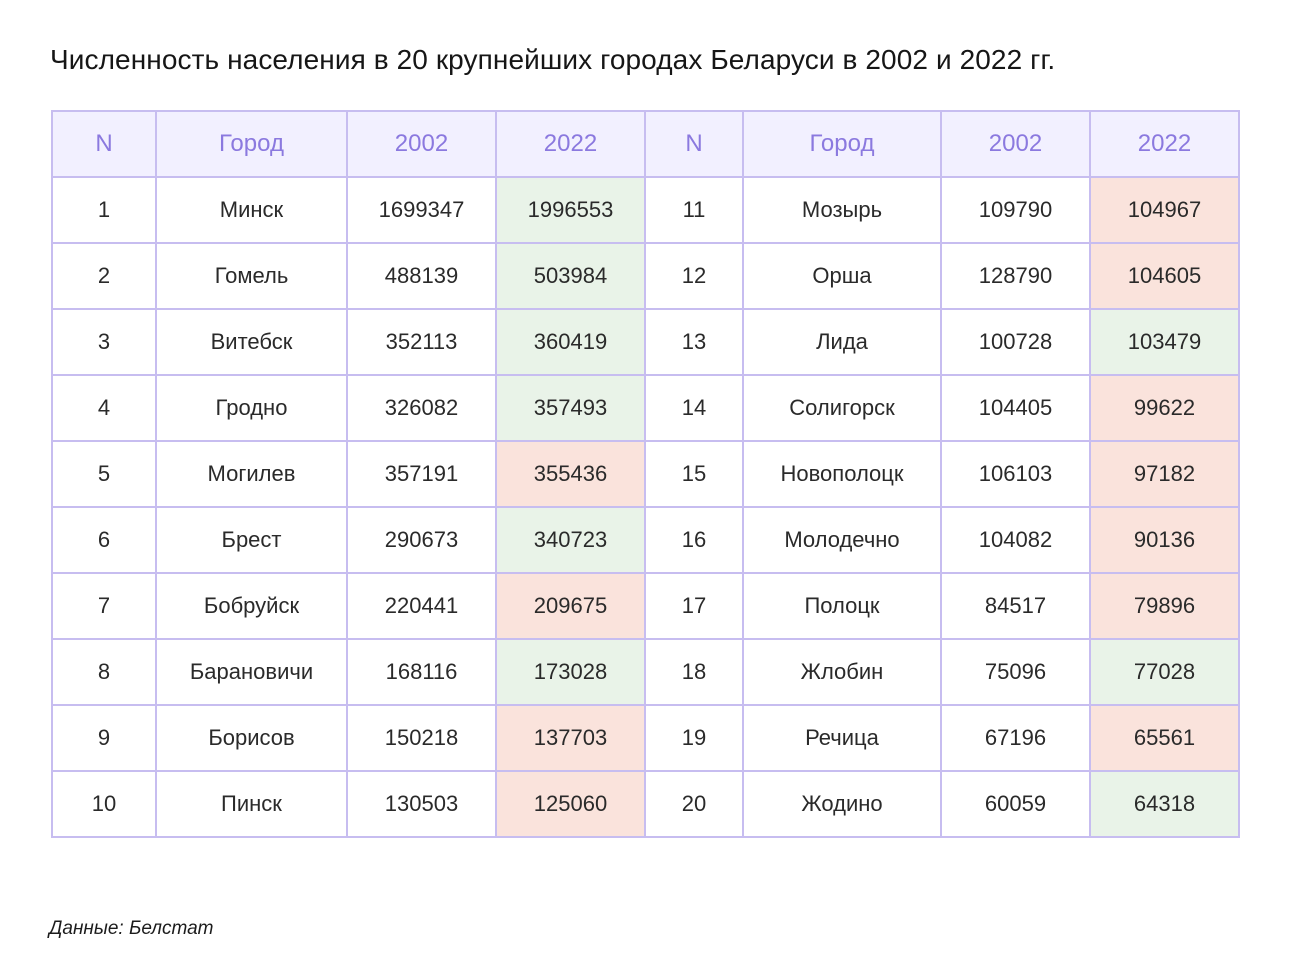 This screenshot has height=978, width=1294. Describe the element at coordinates (1164, 144) in the screenshot. I see `header-2022-right: 2022` at that location.